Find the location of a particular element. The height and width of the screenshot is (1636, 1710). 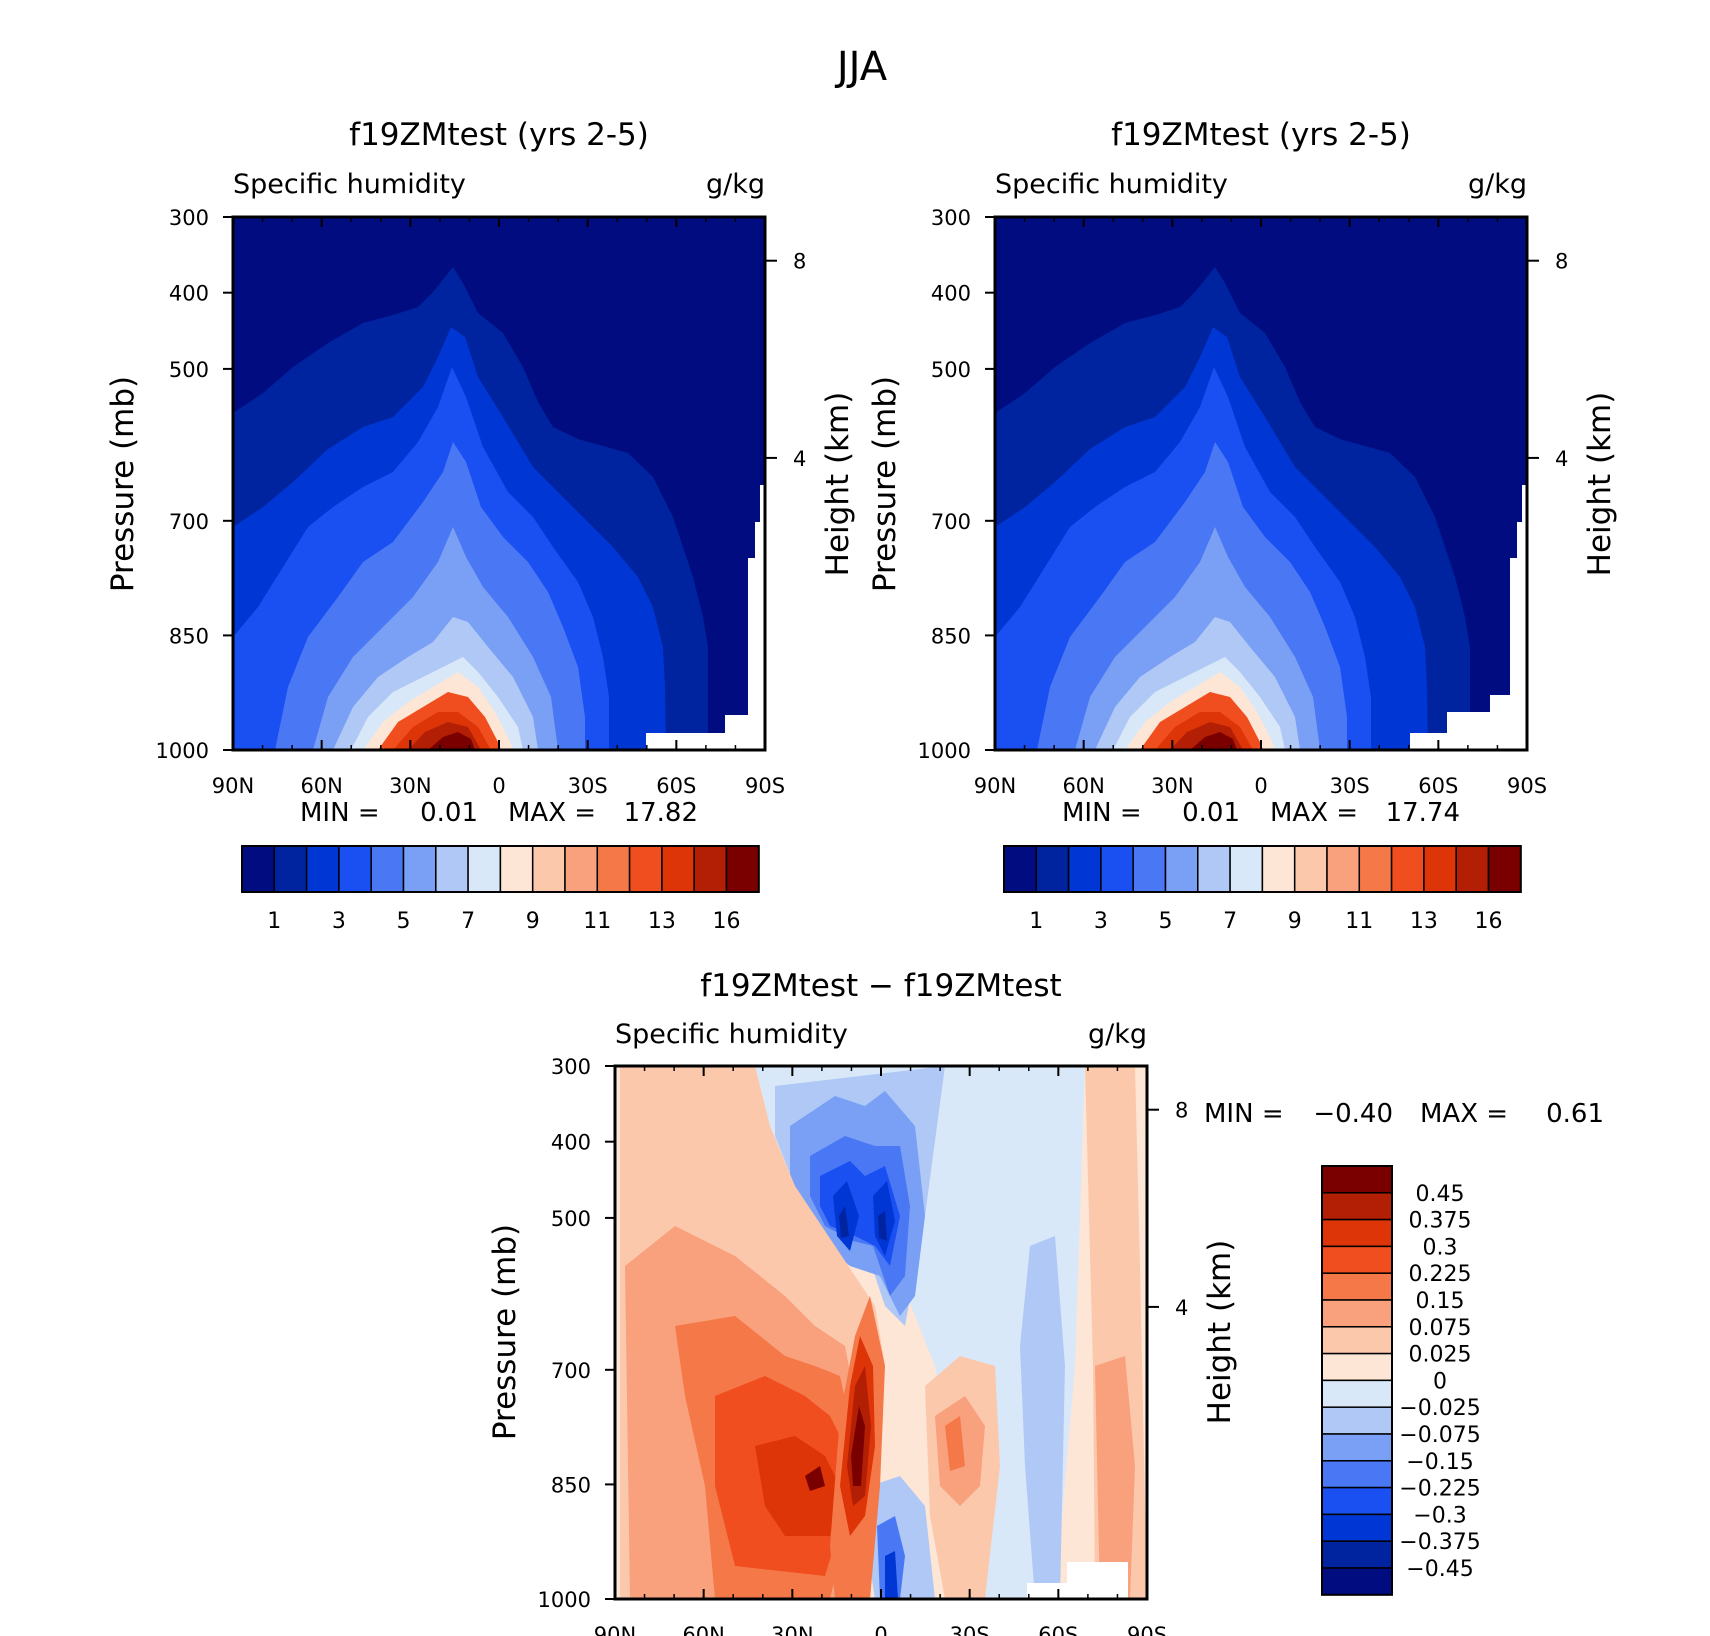

panel-1-colorbar: 1 3 5 7 9 11 13 16 is located at coordinates (500, 889).